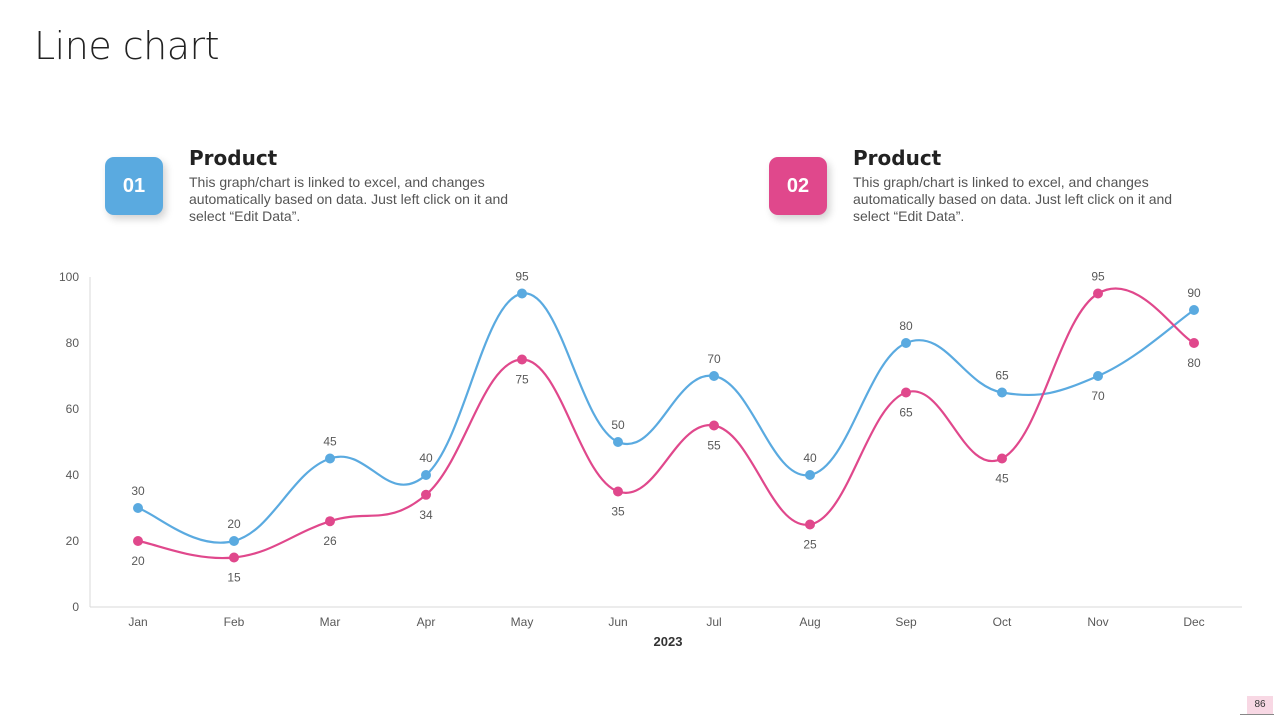 Image resolution: width=1280 pixels, height=720 pixels. What do you see at coordinates (522, 277) in the screenshot?
I see `series-1-data-label: 95` at bounding box center [522, 277].